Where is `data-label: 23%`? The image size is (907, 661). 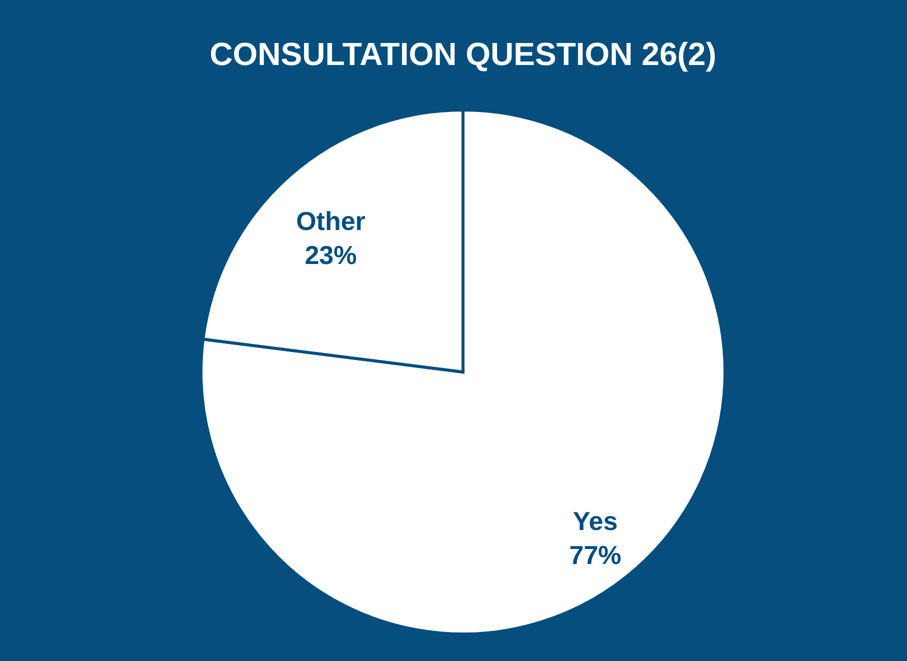 data-label: 23% is located at coordinates (330, 255).